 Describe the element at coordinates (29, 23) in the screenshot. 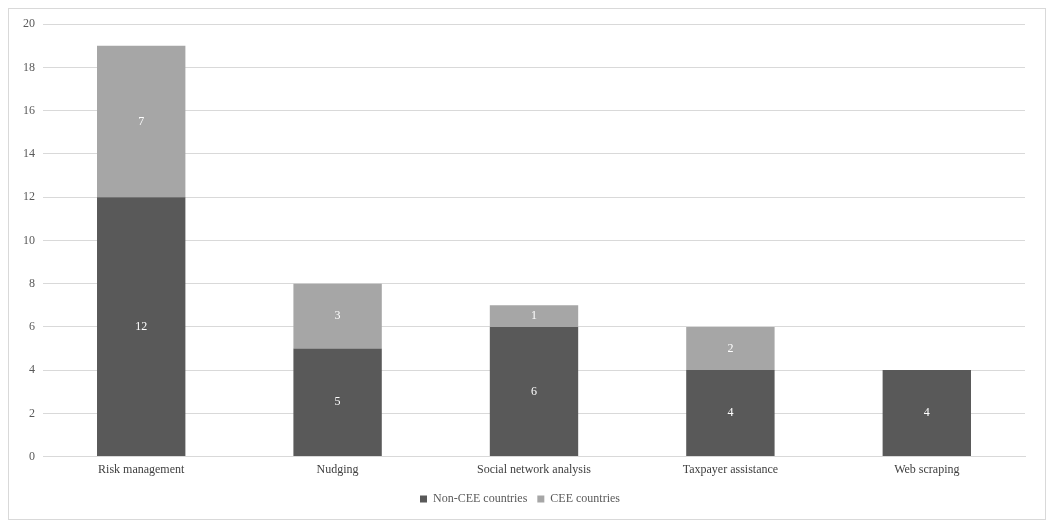

I see `y-tick-label: 20` at that location.